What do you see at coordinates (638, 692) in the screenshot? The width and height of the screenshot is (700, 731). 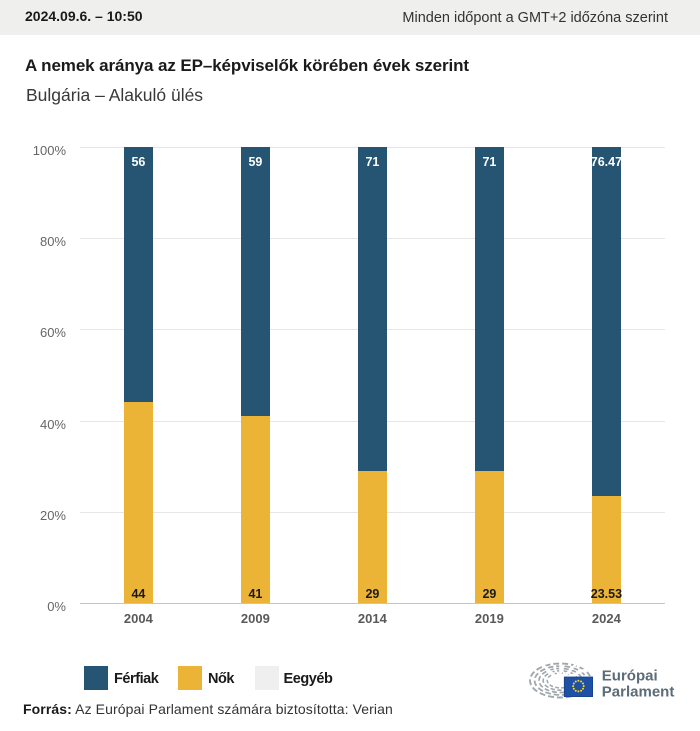 I see `svg-text: Parlament` at bounding box center [638, 692].